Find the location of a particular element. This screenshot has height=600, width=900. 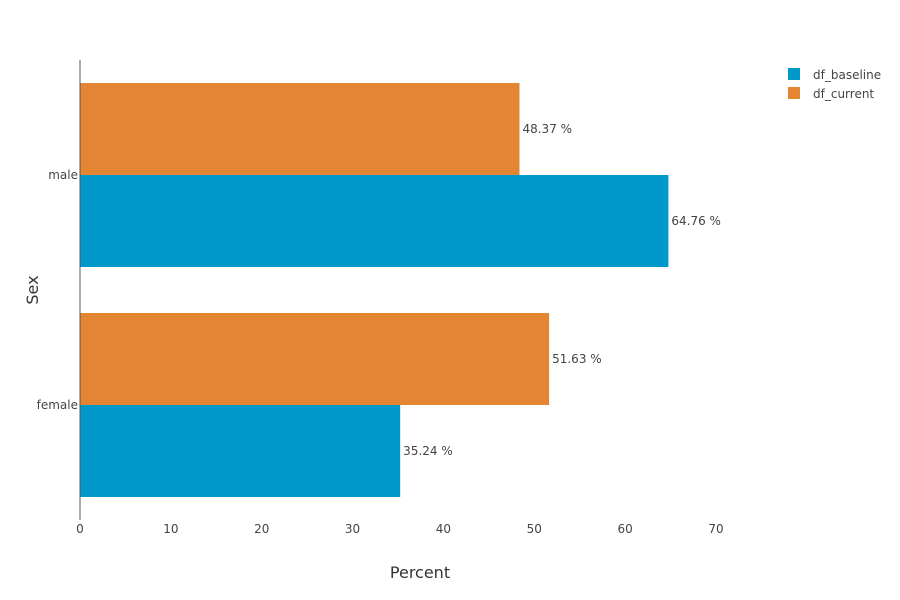

legend-item-df_current: df_current is located at coordinates (831, 94).